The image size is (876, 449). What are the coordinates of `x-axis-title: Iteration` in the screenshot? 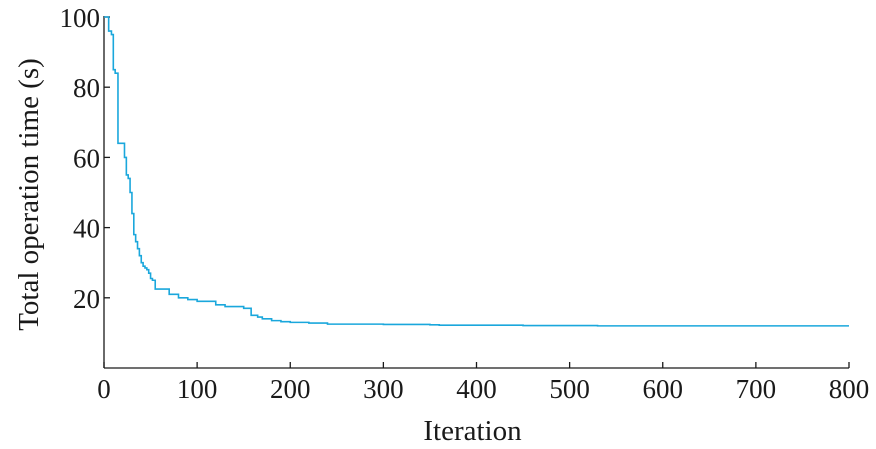 It's located at (472, 431).